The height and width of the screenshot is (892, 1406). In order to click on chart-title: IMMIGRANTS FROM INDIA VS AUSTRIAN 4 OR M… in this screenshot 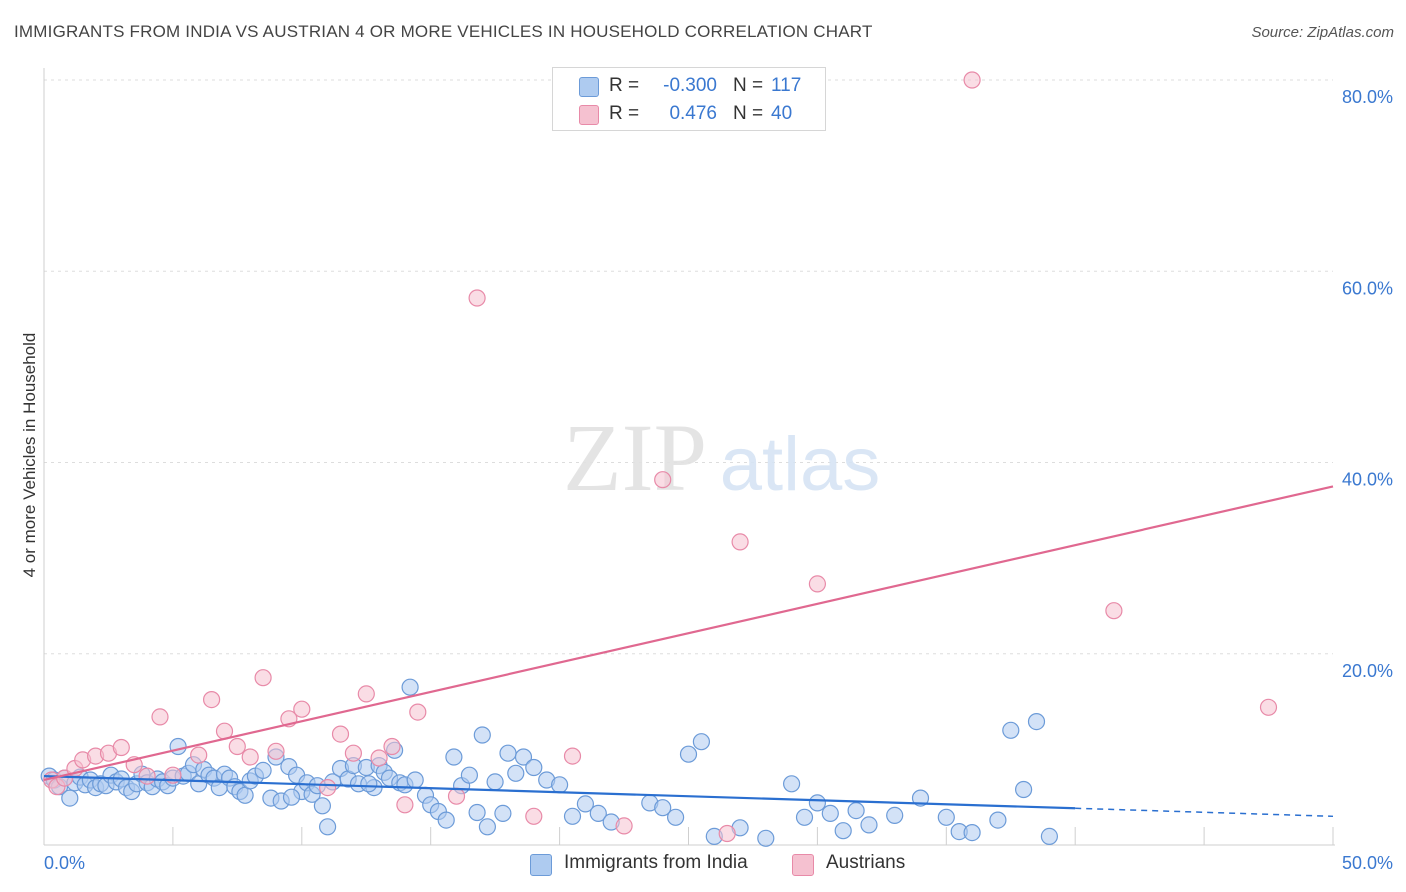, I will do `click(443, 31)`.